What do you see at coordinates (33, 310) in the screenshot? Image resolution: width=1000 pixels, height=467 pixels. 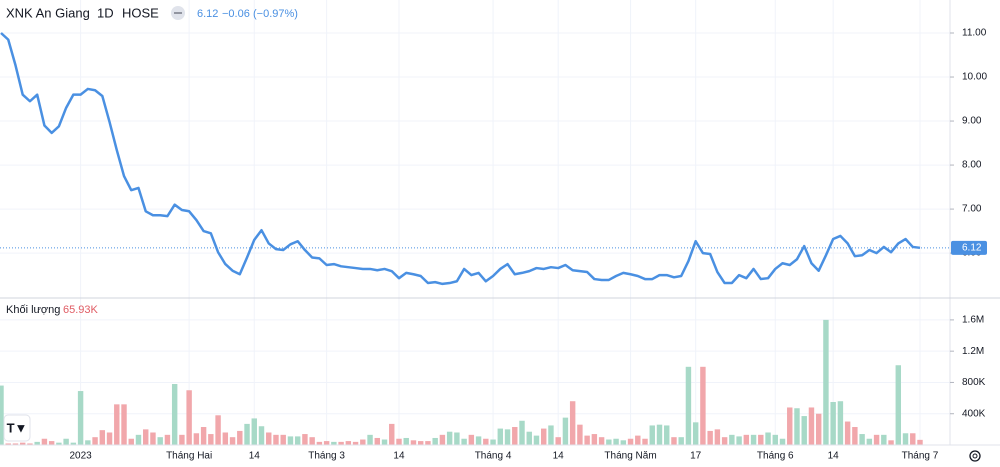 I see `volume-title: Khối lượng` at bounding box center [33, 310].